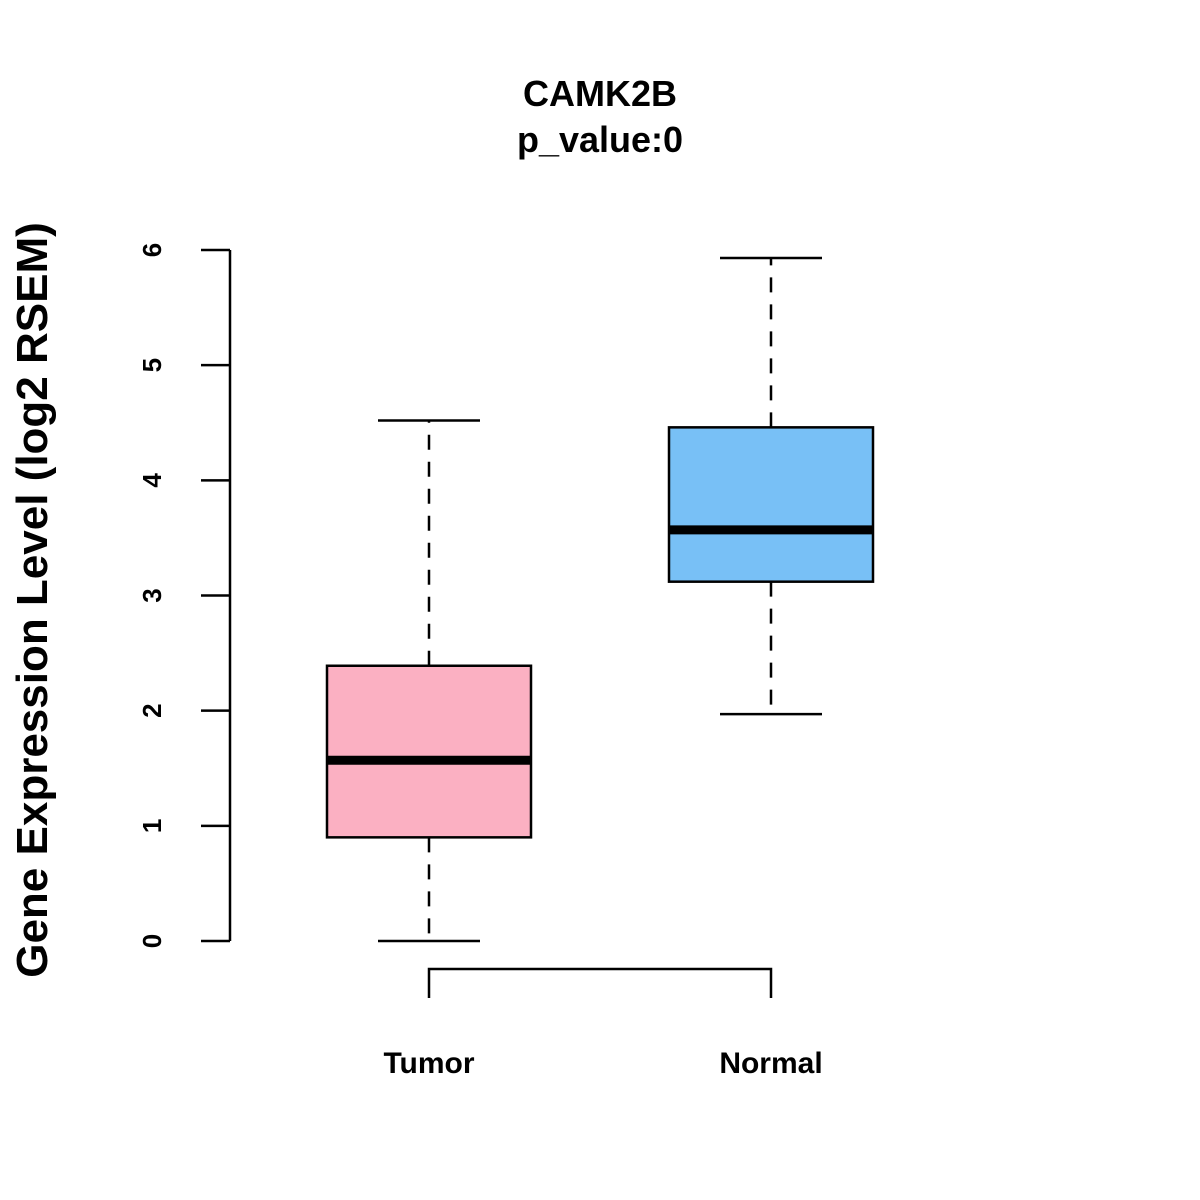 The width and height of the screenshot is (1200, 1200). I want to click on box-normal, so click(771, 486).